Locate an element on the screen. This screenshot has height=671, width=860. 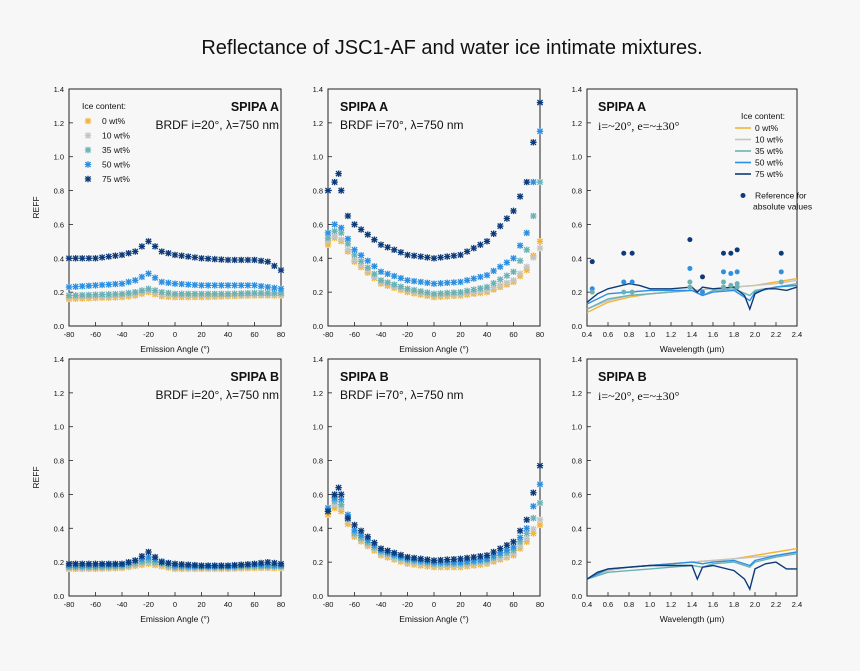
x-tick-label: -60 is located at coordinates (95, 604).